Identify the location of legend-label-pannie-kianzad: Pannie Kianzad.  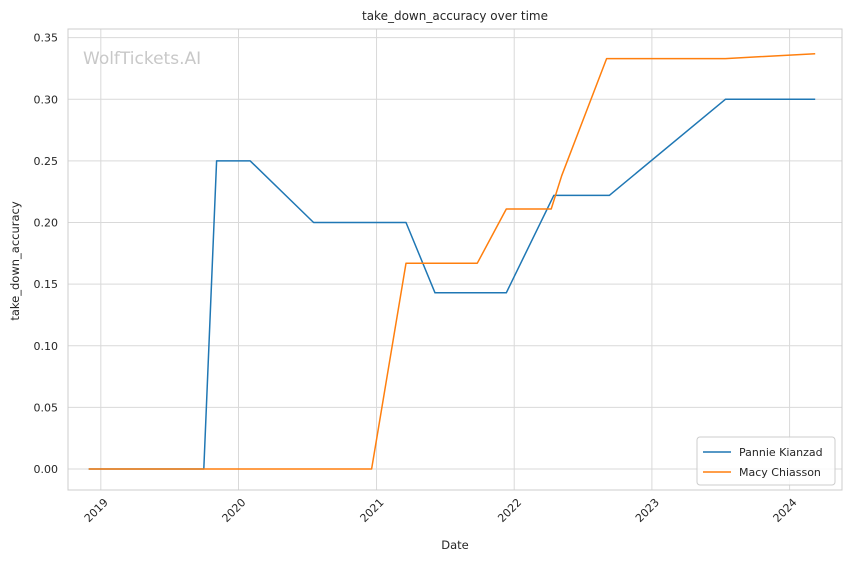
(781, 452).